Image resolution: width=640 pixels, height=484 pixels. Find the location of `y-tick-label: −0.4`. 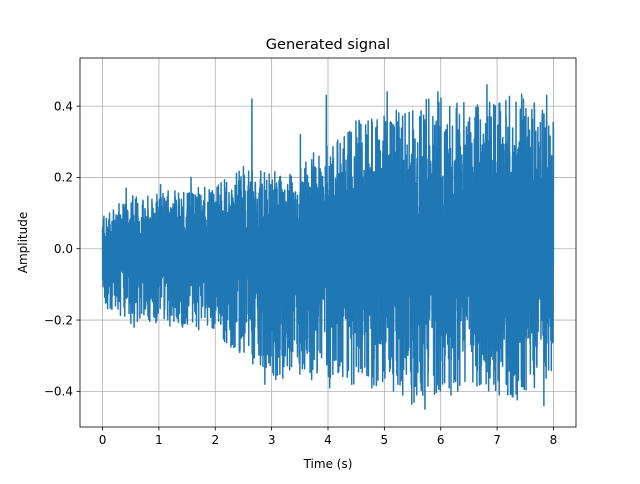

y-tick-label: −0.4 is located at coordinates (58, 392).